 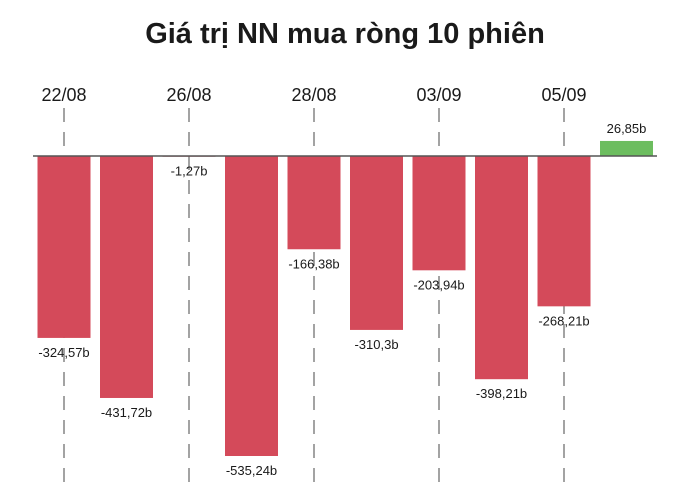 I want to click on x-tick-label: 28/08, so click(x=313, y=95).